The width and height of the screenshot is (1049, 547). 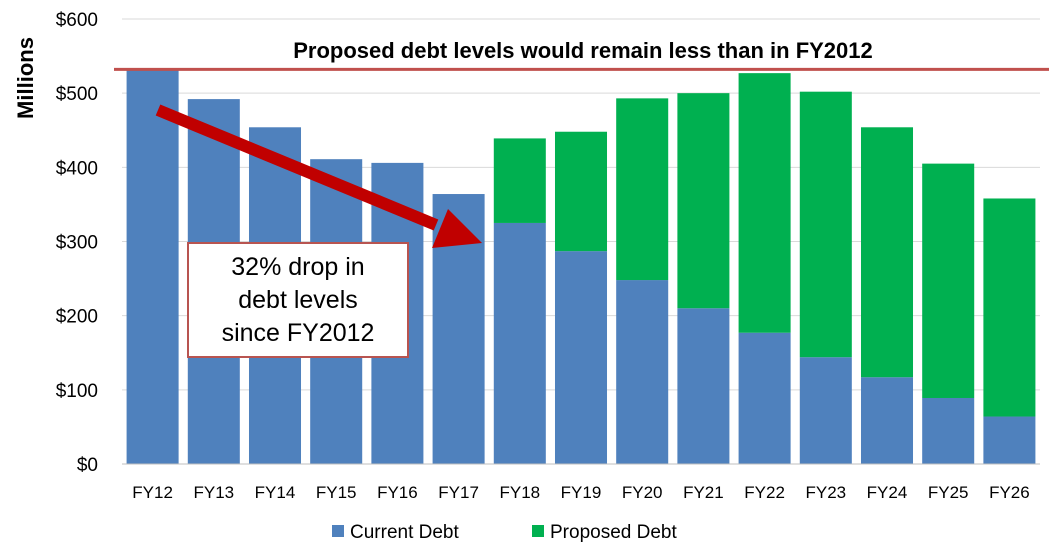 I want to click on bar-proposed-debt-fy22, so click(x=764, y=203).